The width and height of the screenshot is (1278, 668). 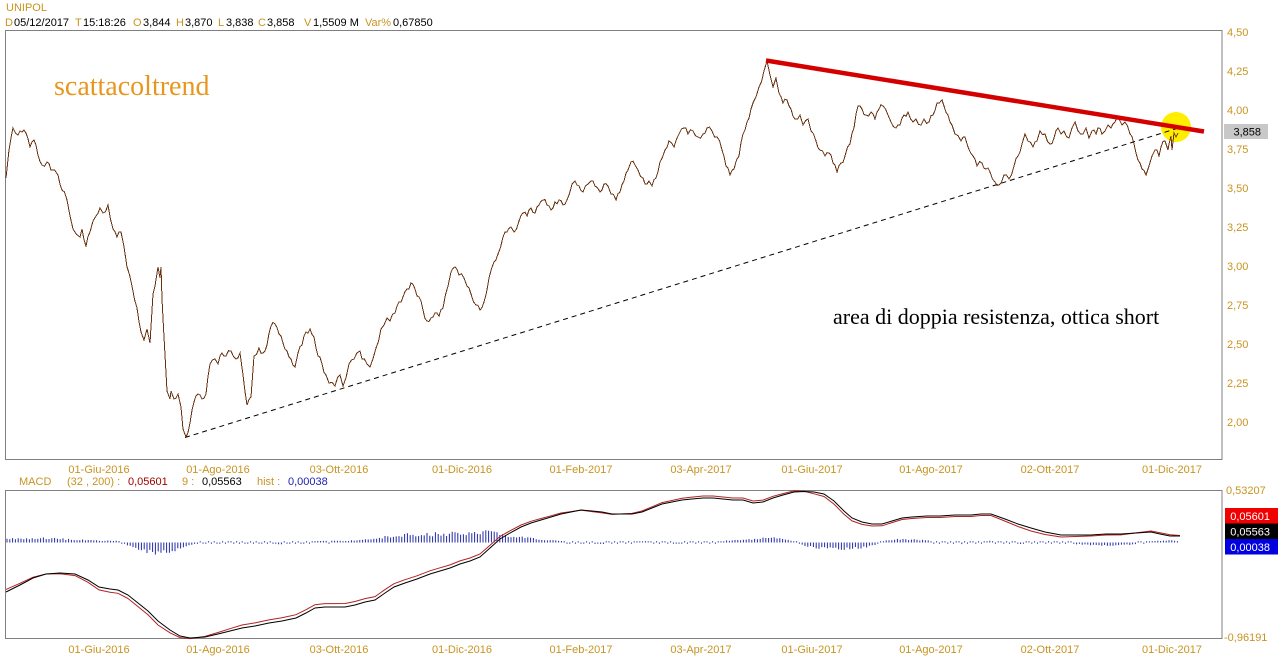 I want to click on svg-text: 3,25, so click(x=1237, y=228).